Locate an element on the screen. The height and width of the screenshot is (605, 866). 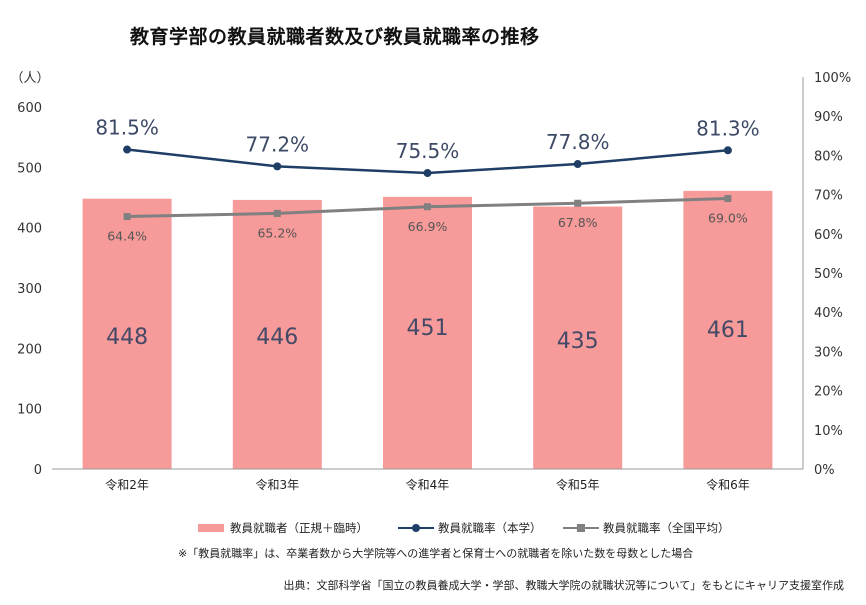
y-right-tick-label: 50% is located at coordinates (828, 274).